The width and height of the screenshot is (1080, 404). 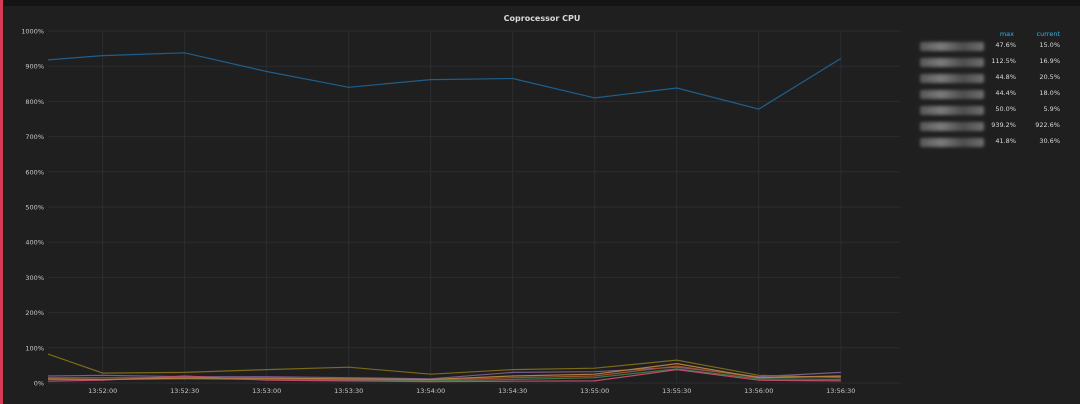 What do you see at coordinates (1003, 125) in the screenshot?
I see `legend-max-value: 939.2%` at bounding box center [1003, 125].